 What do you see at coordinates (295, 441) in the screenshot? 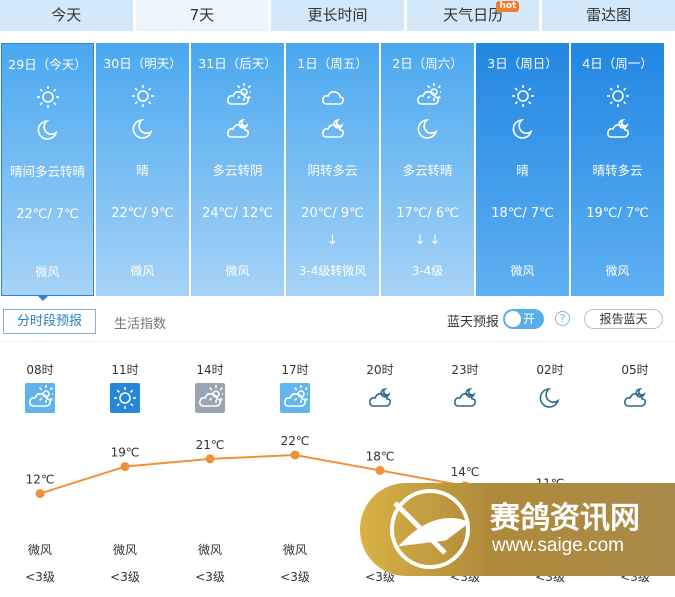
I see `temp-label: 22℃` at bounding box center [295, 441].